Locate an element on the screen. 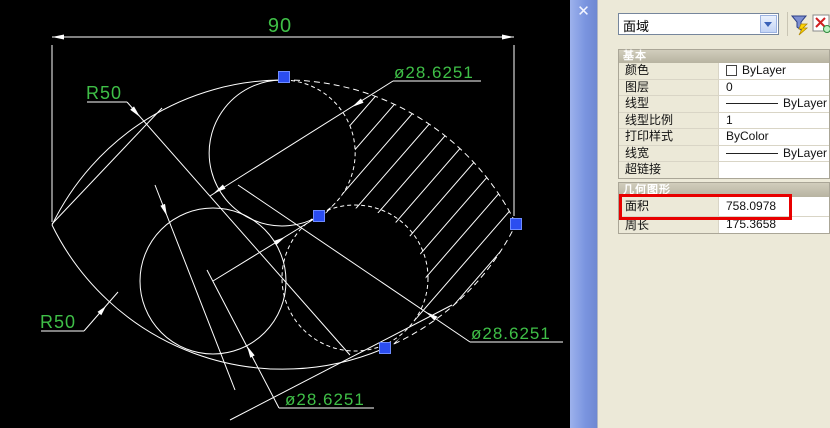  grip-middle is located at coordinates (319, 216).